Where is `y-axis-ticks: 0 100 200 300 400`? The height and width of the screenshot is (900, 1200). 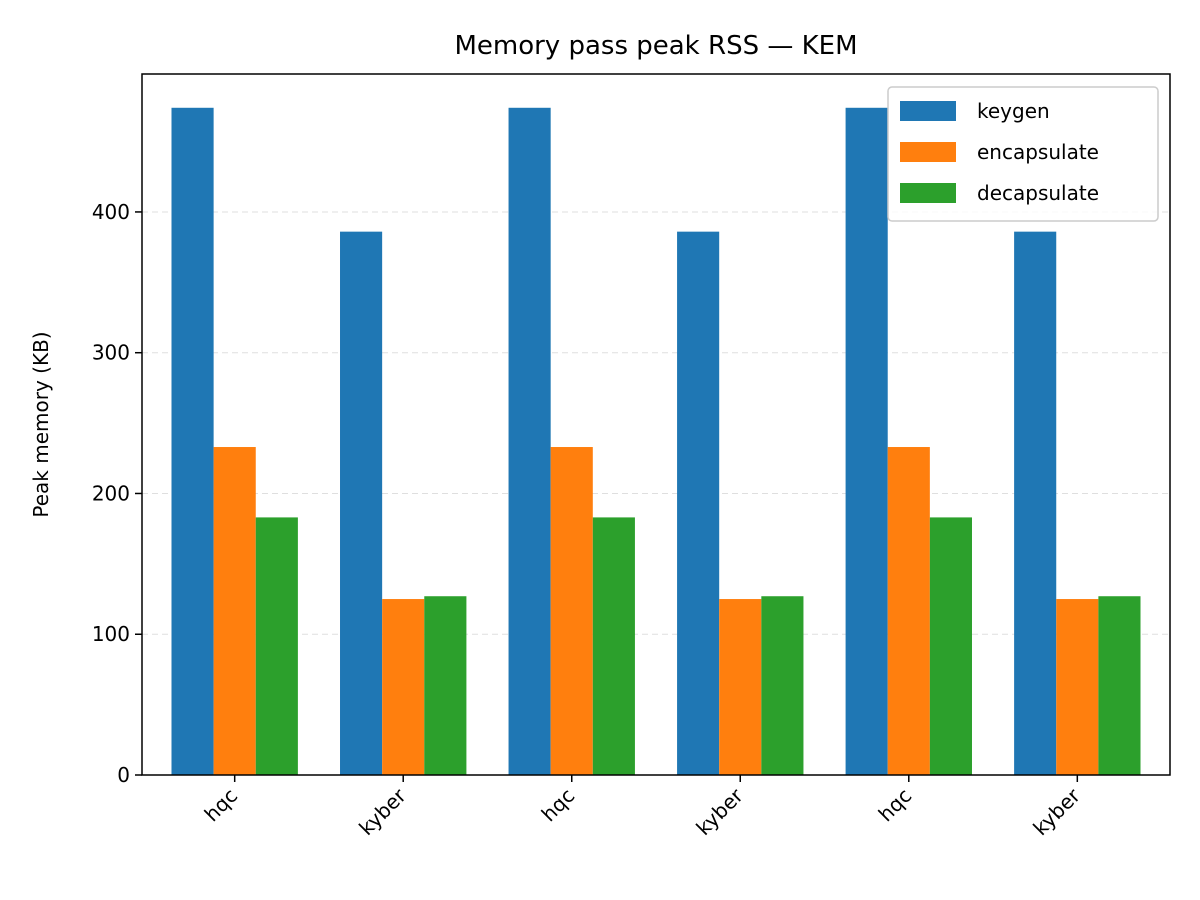 y-axis-ticks: 0 100 200 300 400 is located at coordinates (117, 493).